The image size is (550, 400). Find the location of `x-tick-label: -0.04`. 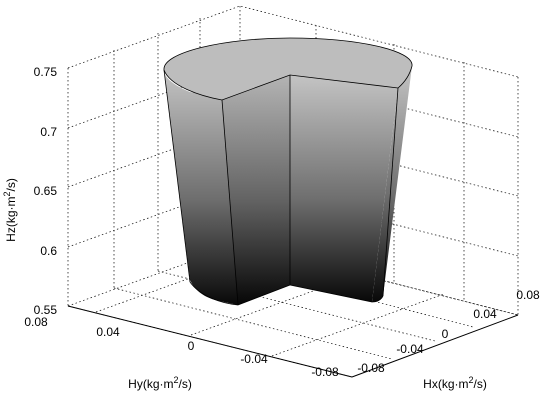

x-tick-label: -0.04 is located at coordinates (410, 349).